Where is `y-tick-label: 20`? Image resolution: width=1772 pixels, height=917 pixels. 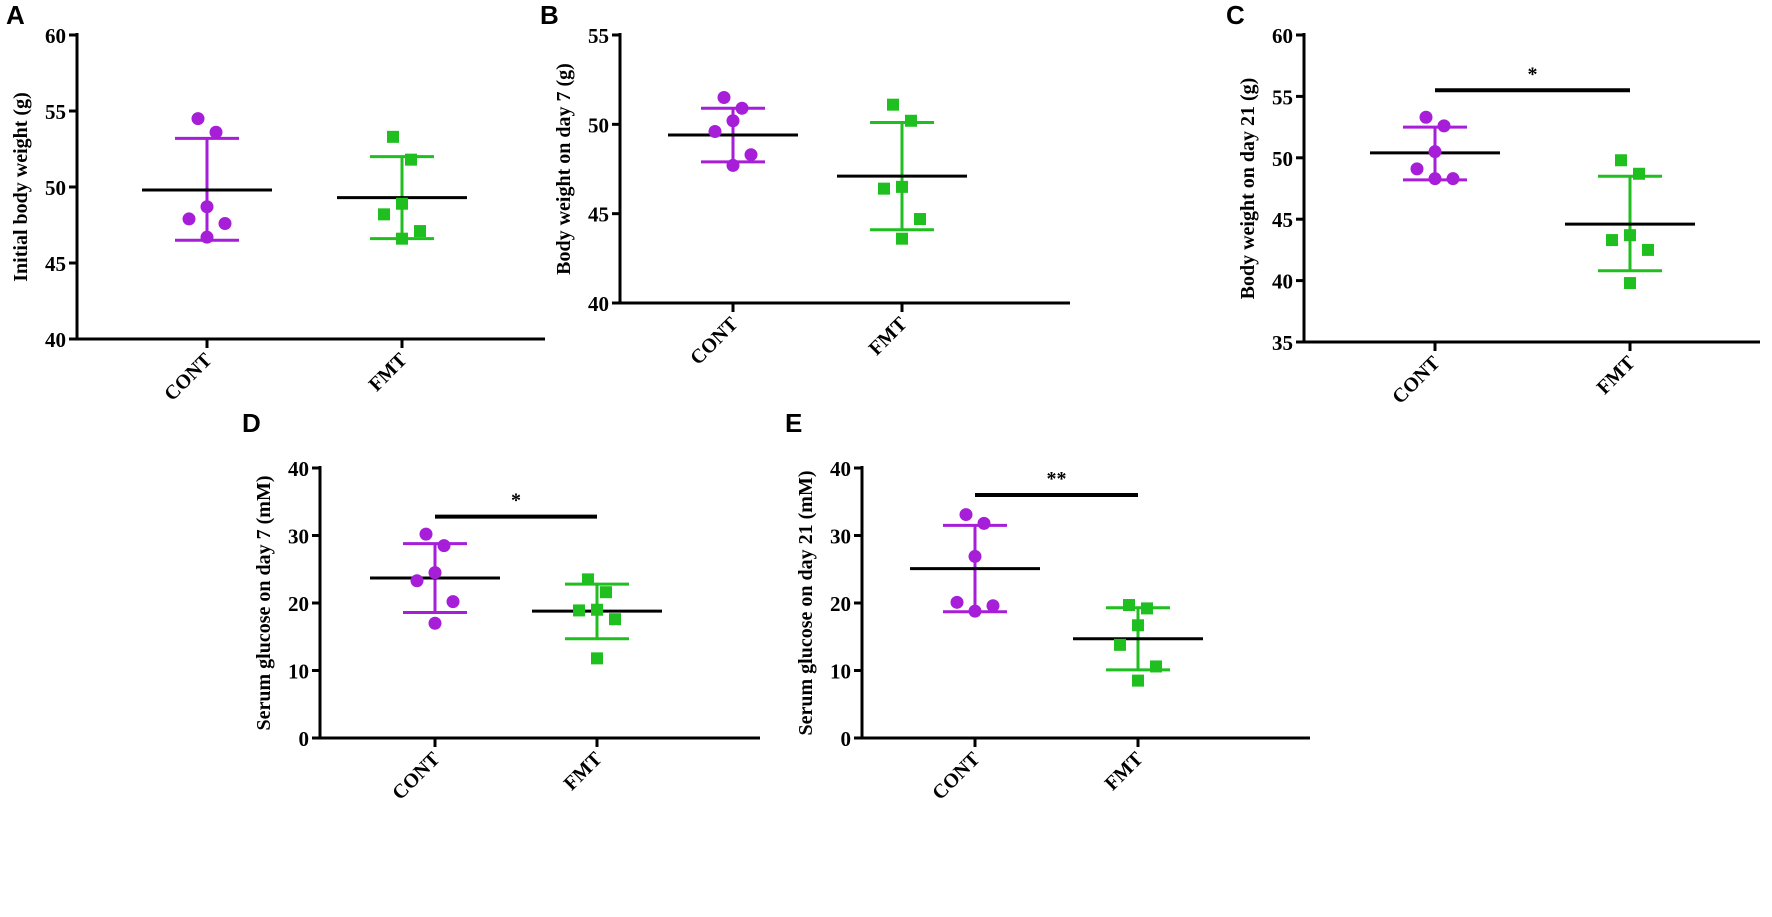 y-tick-label: 20 is located at coordinates (840, 604).